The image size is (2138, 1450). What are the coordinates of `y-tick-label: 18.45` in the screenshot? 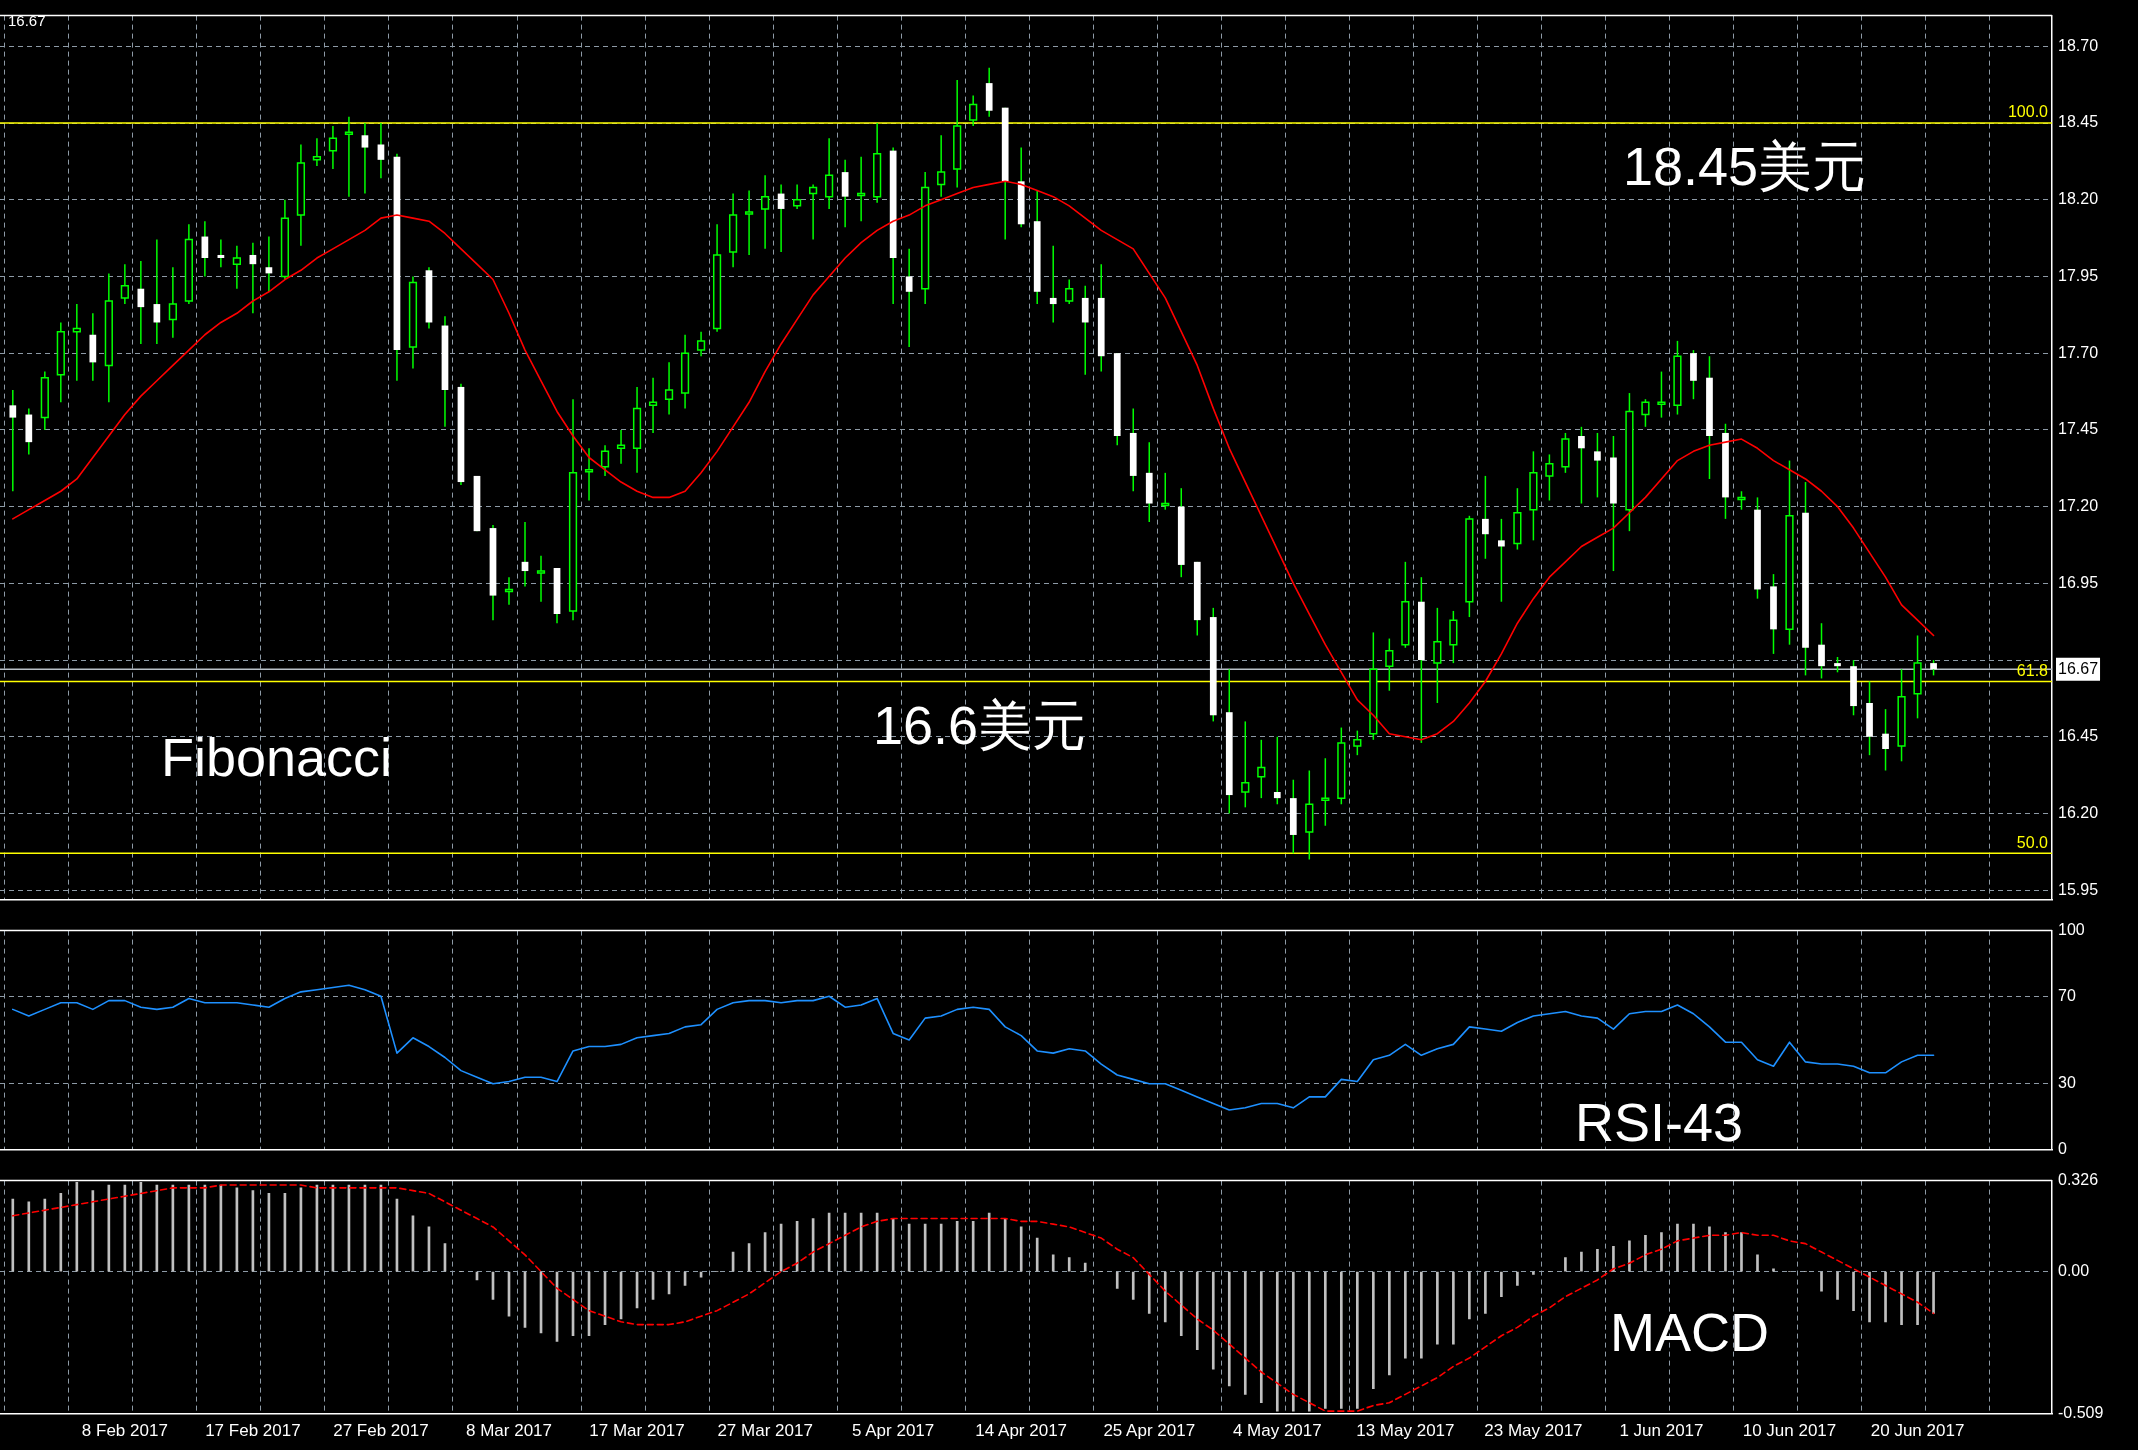 It's located at (2078, 122).